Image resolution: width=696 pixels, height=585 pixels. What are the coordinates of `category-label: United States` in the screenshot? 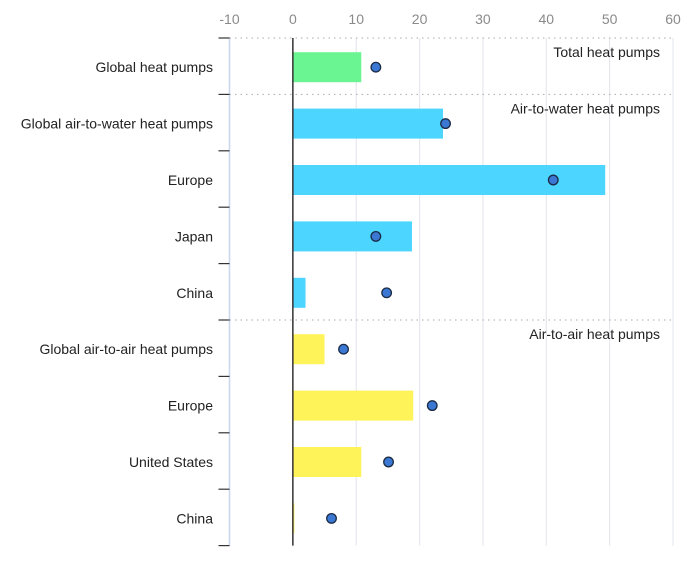 It's located at (171, 462).